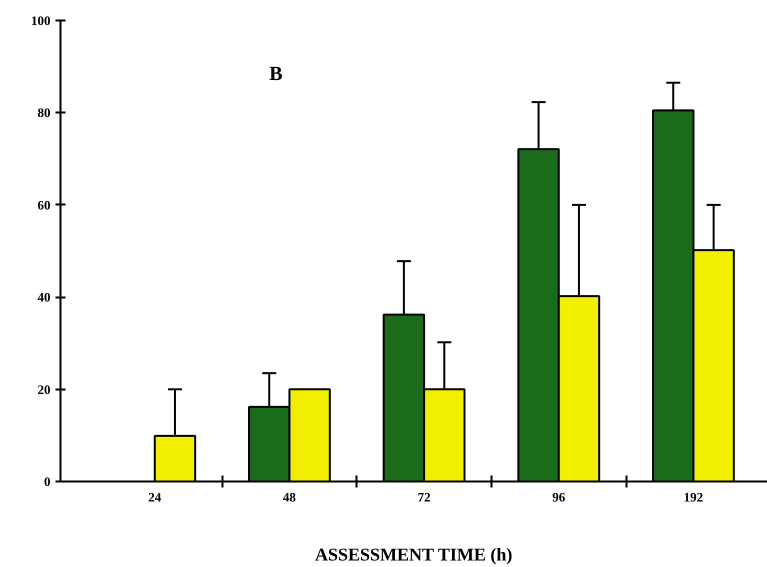 The height and width of the screenshot is (567, 767). Describe the element at coordinates (694, 497) in the screenshot. I see `x-tick-label: 192` at that location.